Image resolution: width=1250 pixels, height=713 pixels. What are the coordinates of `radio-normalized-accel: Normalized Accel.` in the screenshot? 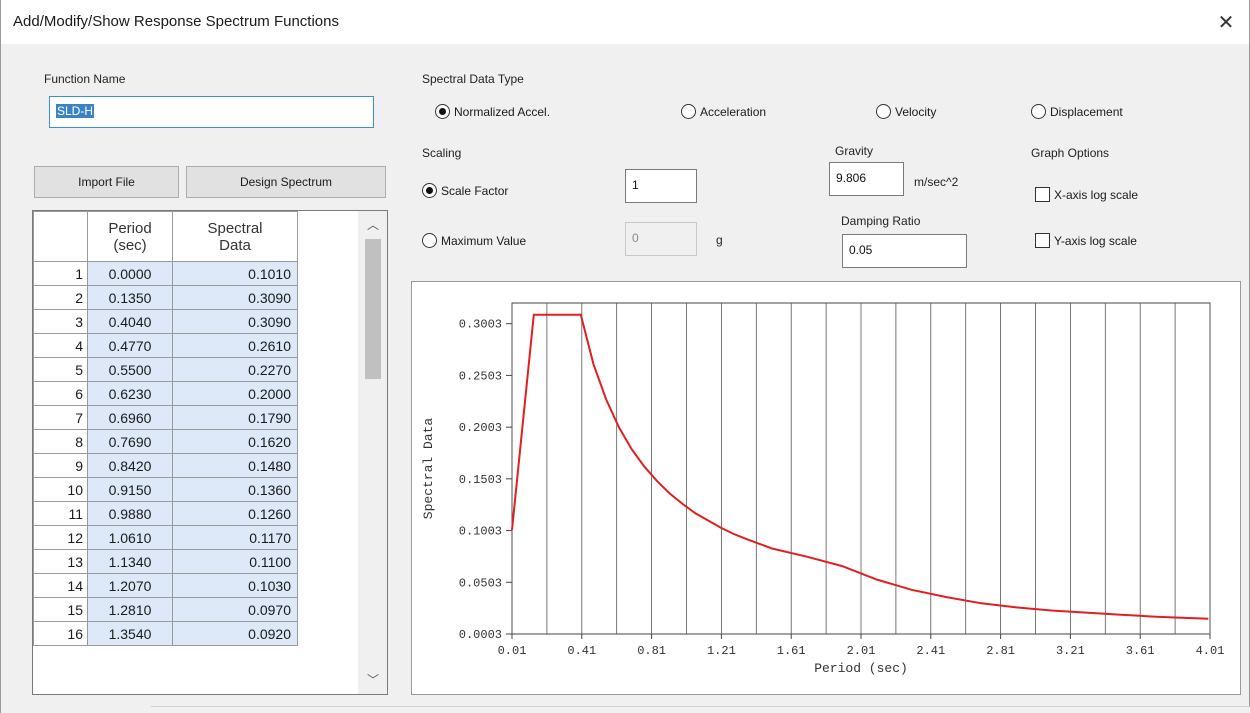 It's located at (492, 111).